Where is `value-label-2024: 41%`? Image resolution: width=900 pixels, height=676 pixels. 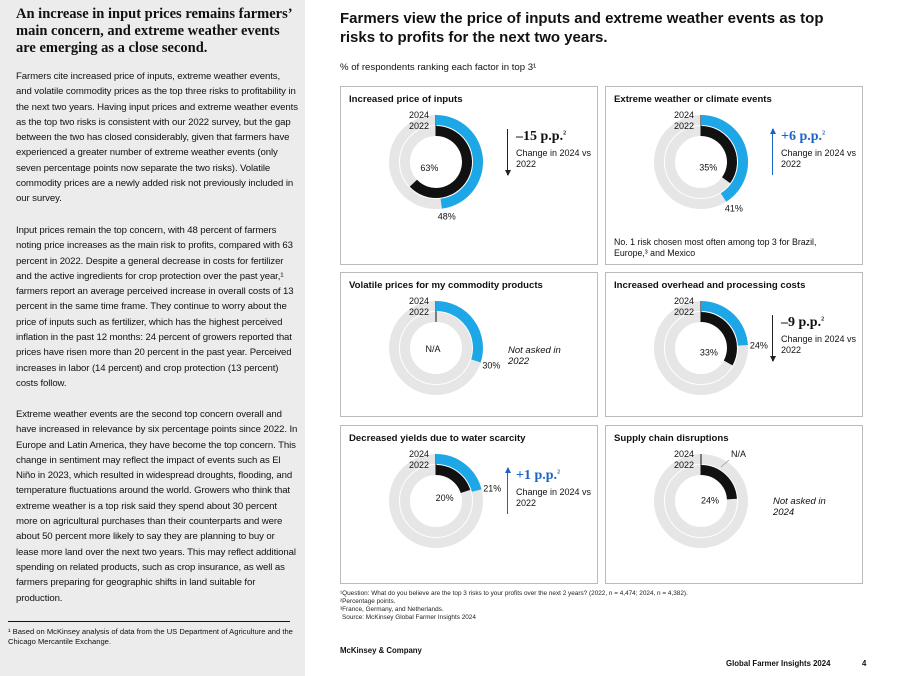 value-label-2024: 41% is located at coordinates (734, 209).